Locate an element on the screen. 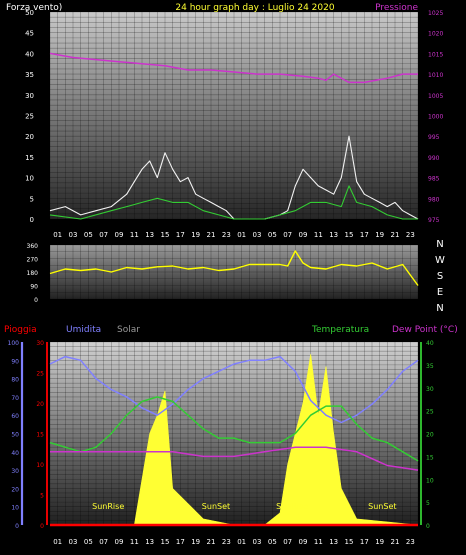 This screenshot has width=466, height=555. compass-label: S is located at coordinates (440, 276).